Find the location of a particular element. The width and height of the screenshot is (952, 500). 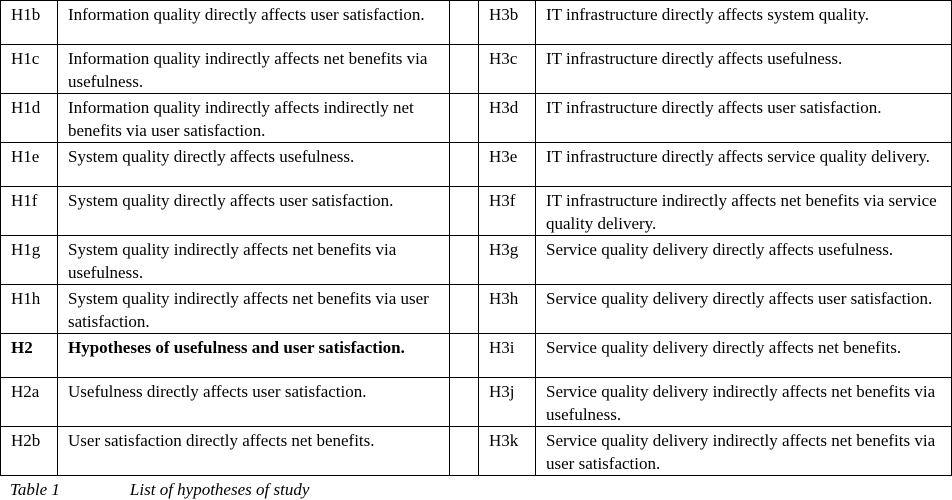

hypothesis-id: H3h is located at coordinates (507, 309).